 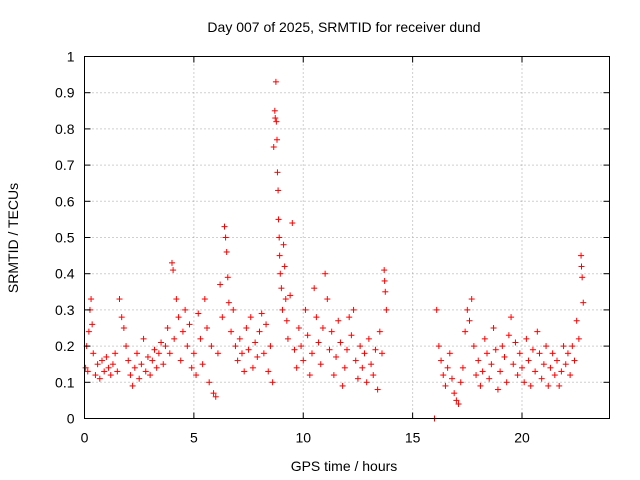 What do you see at coordinates (303, 438) in the screenshot?
I see `x-tick-label: 10` at bounding box center [303, 438].